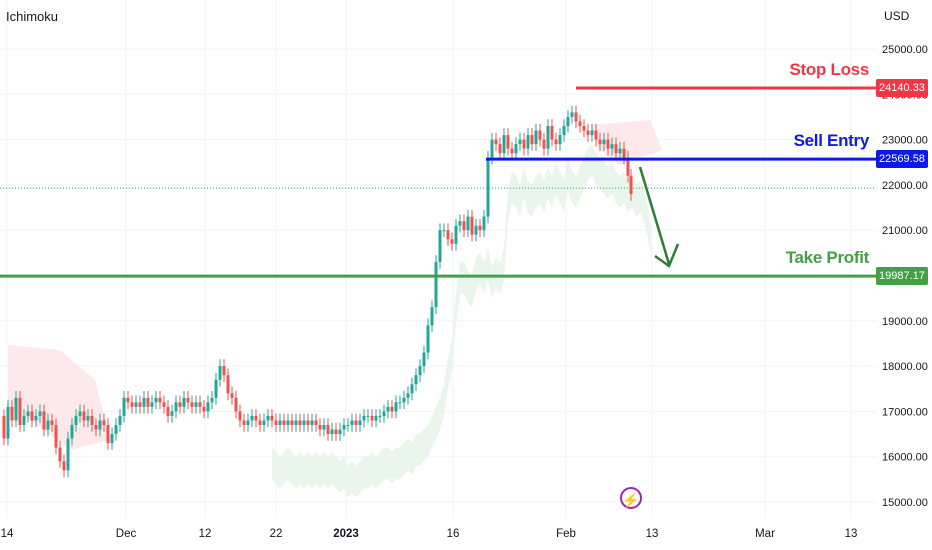 This screenshot has width=932, height=550. Describe the element at coordinates (59, 397) in the screenshot. I see `cloud-bearish` at that location.